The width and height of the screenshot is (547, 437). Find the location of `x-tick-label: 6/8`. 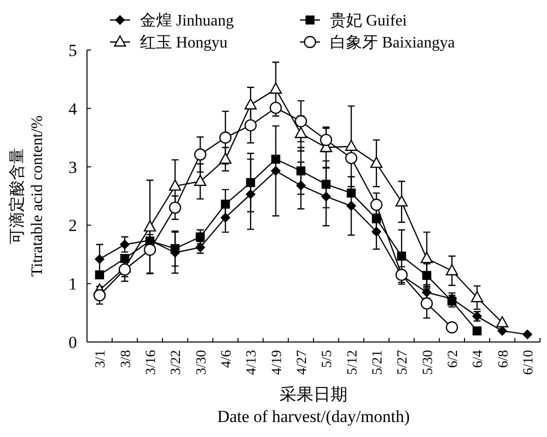

x-tick-label: 6/8 is located at coordinates (504, 359).